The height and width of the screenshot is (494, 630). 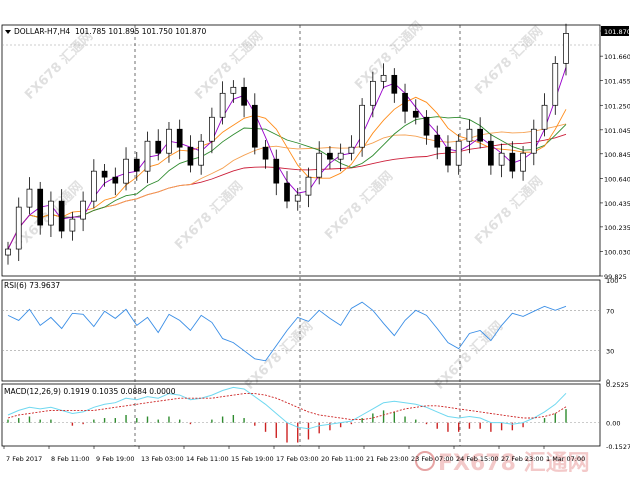 What do you see at coordinates (140, 31) in the screenshot?
I see `ohlc-label: 101.785 101.895 101.750 101.870` at bounding box center [140, 31].